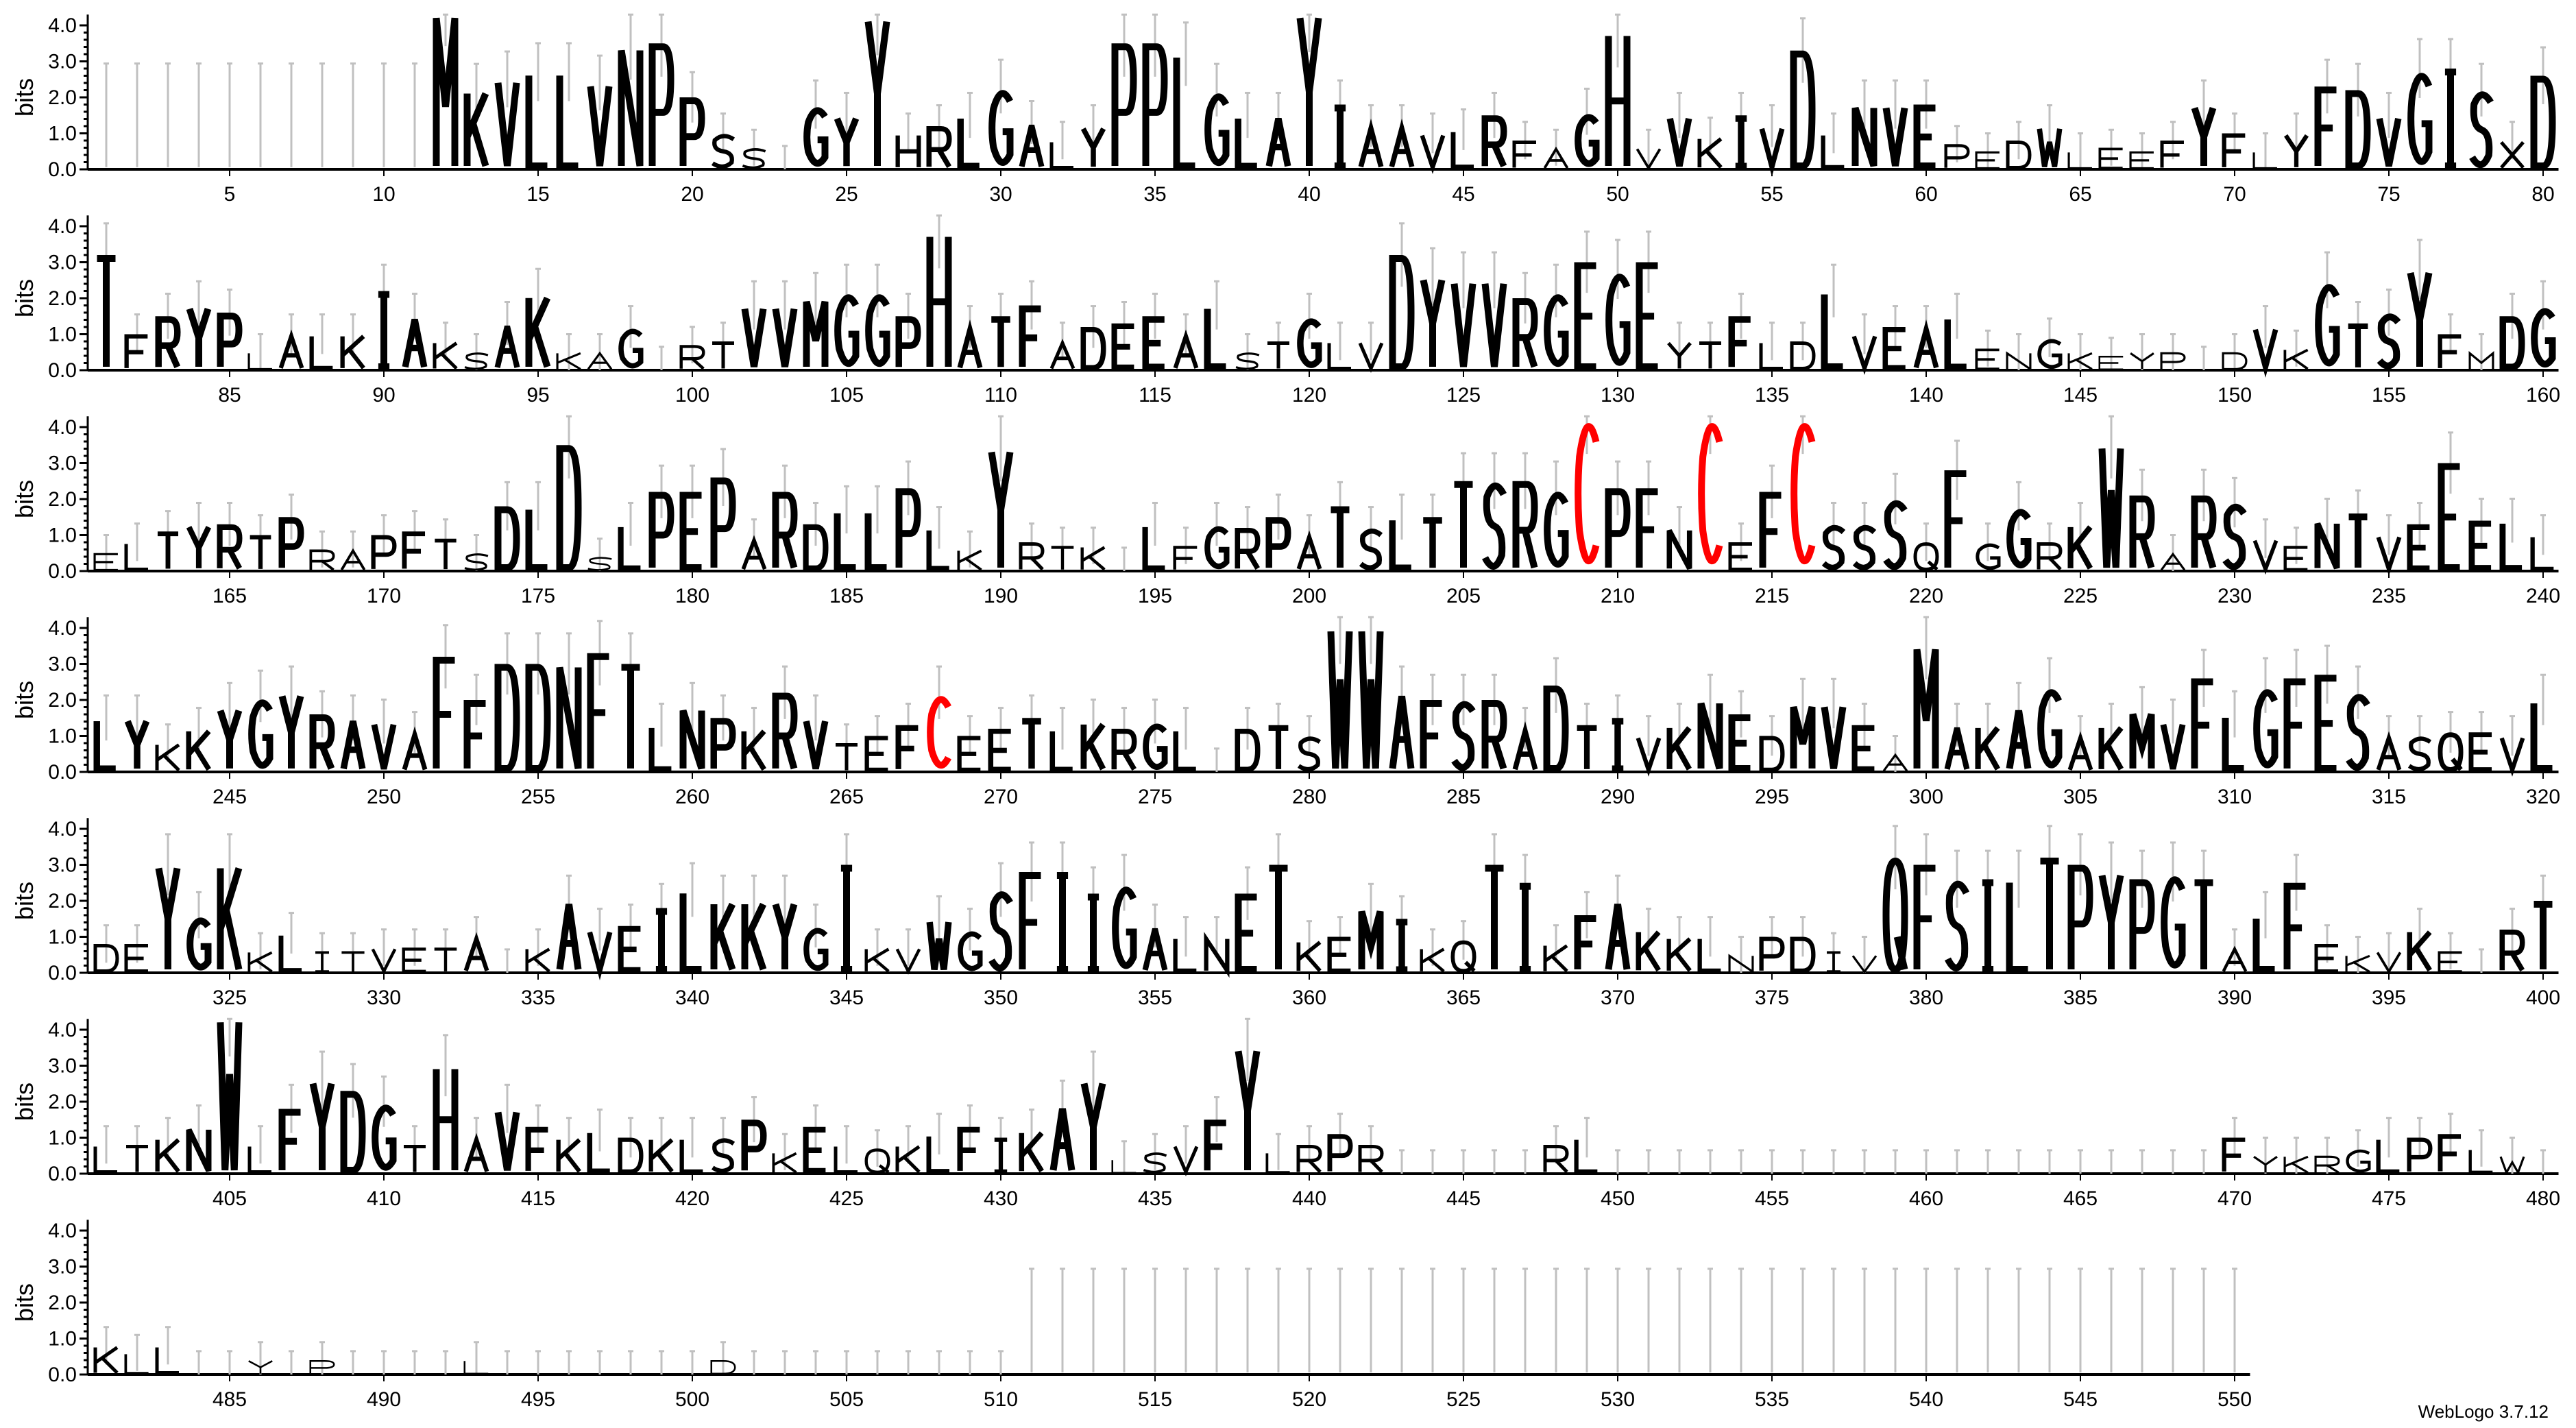 The height and width of the screenshot is (1428, 2576). I want to click on x-tick-label: 100, so click(692, 395).